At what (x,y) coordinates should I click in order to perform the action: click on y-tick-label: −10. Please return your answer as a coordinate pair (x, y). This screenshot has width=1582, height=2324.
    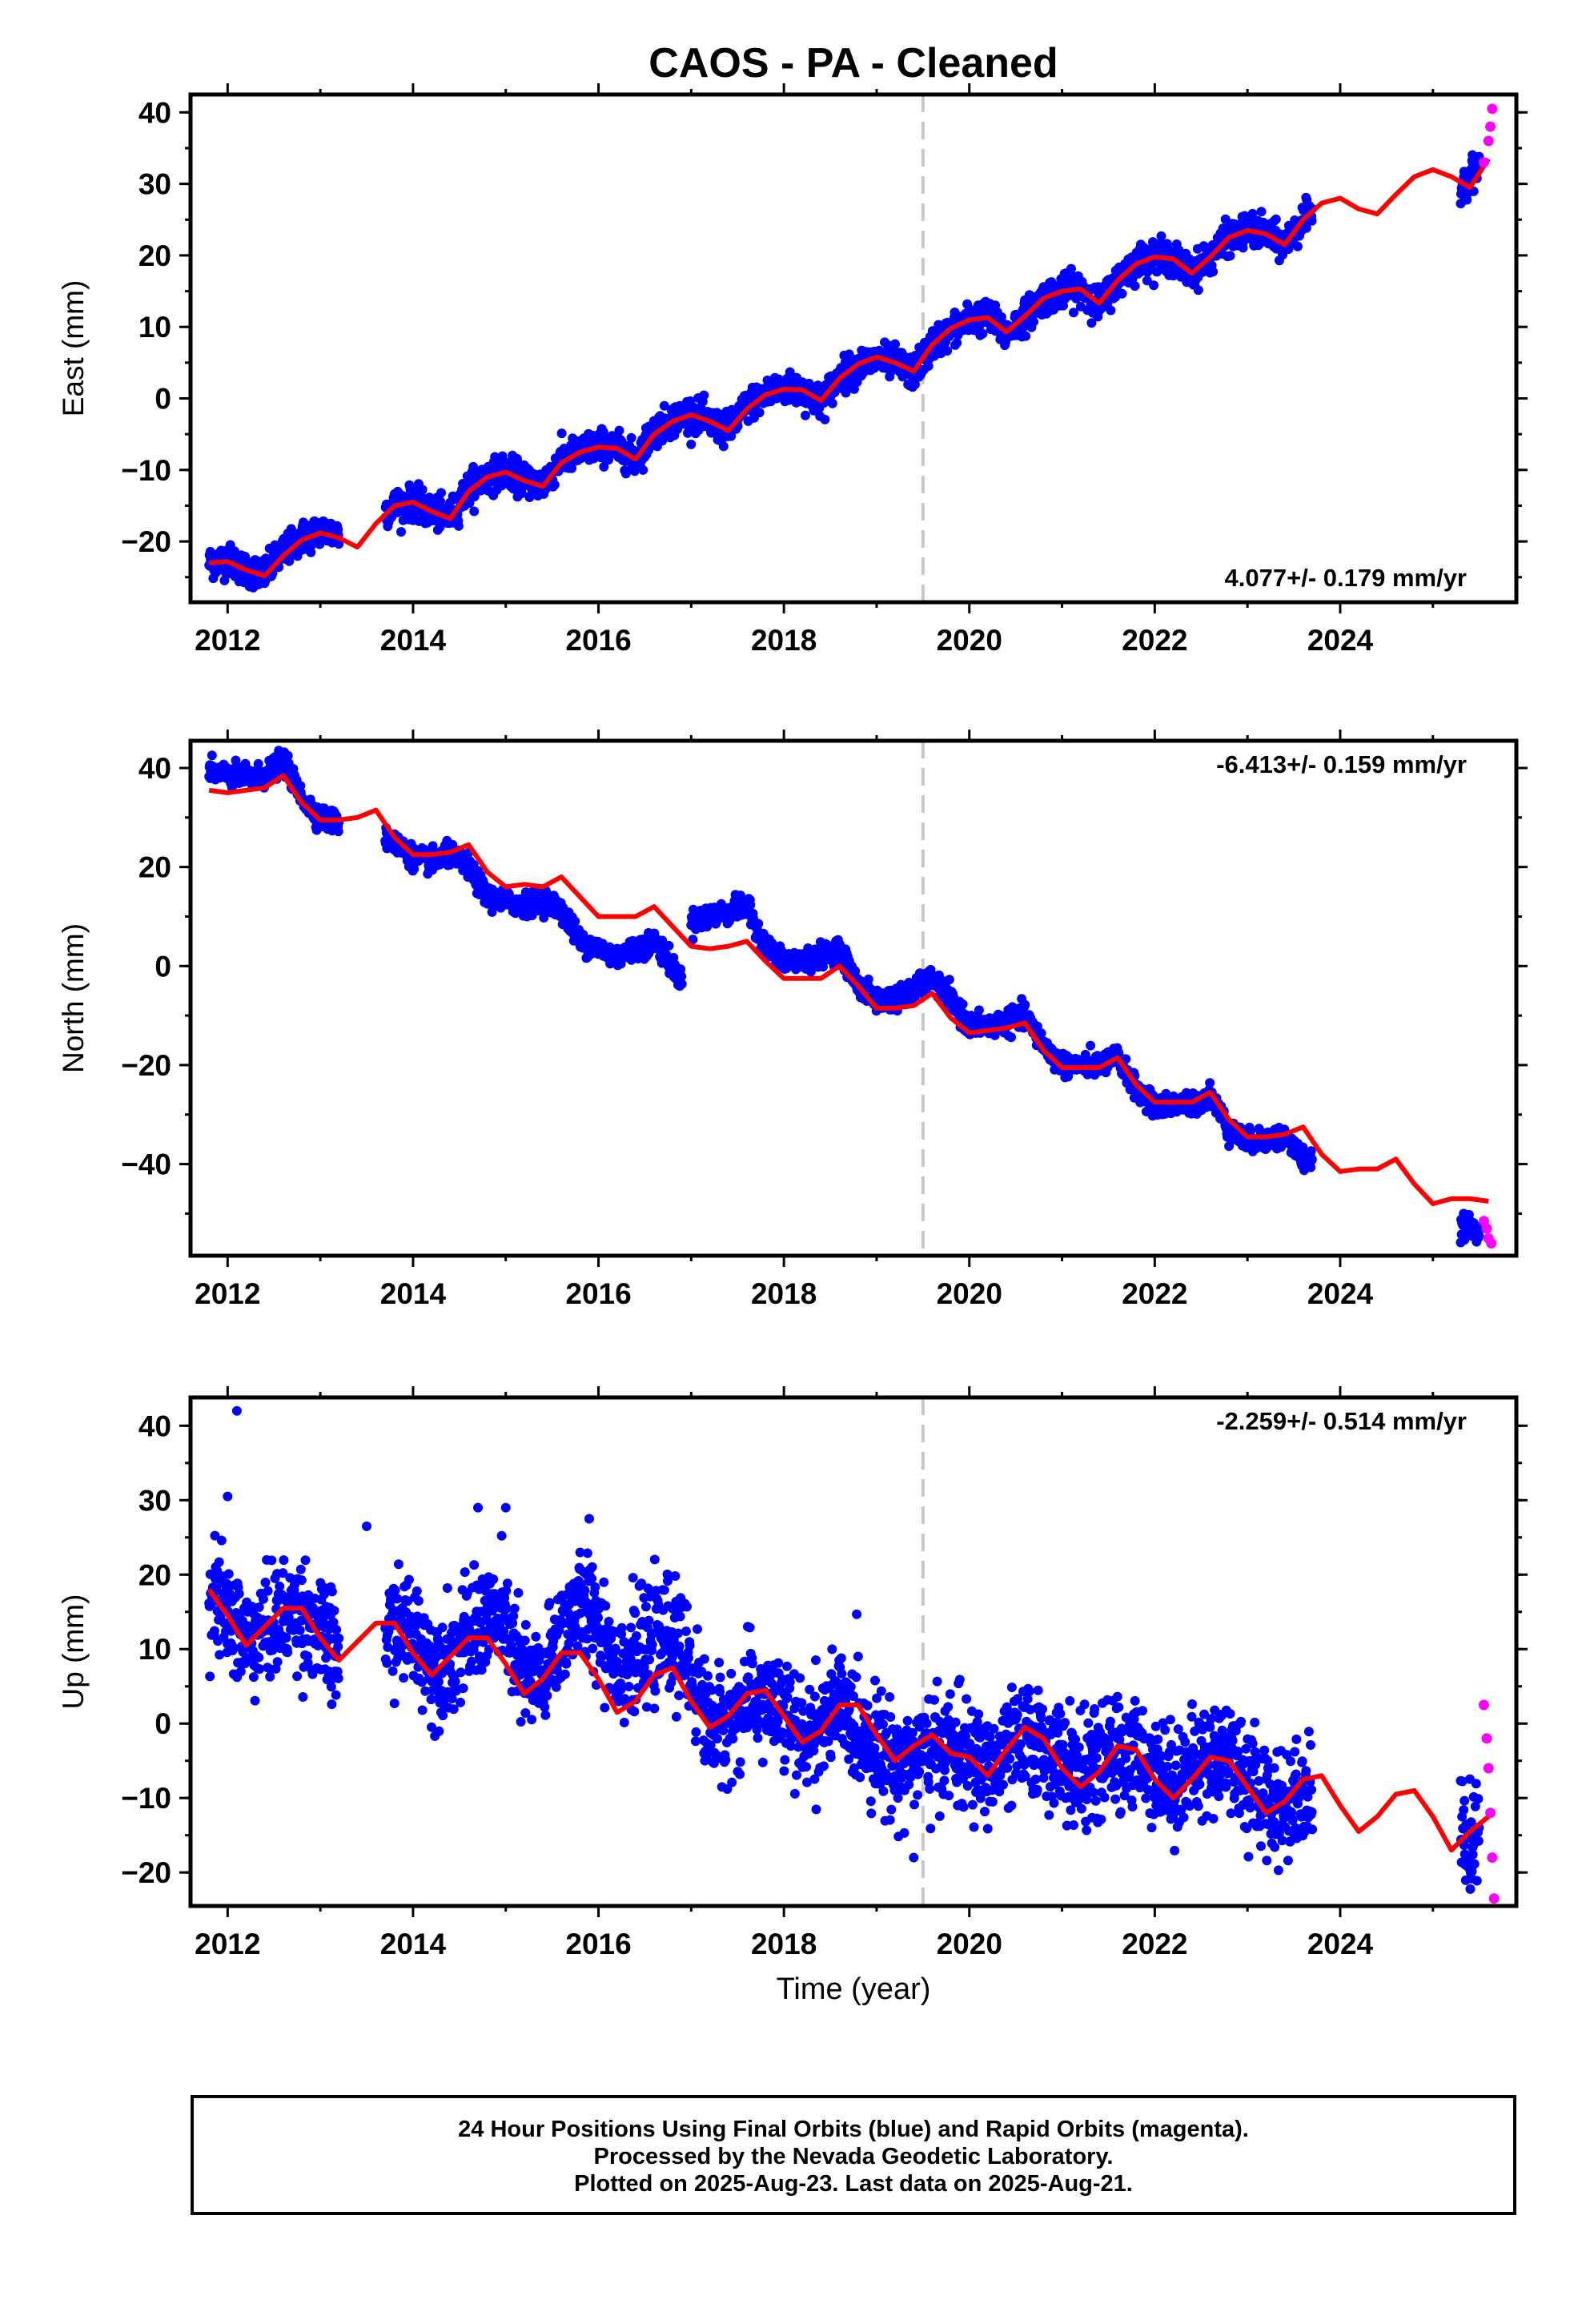
    Looking at the image, I should click on (146, 470).